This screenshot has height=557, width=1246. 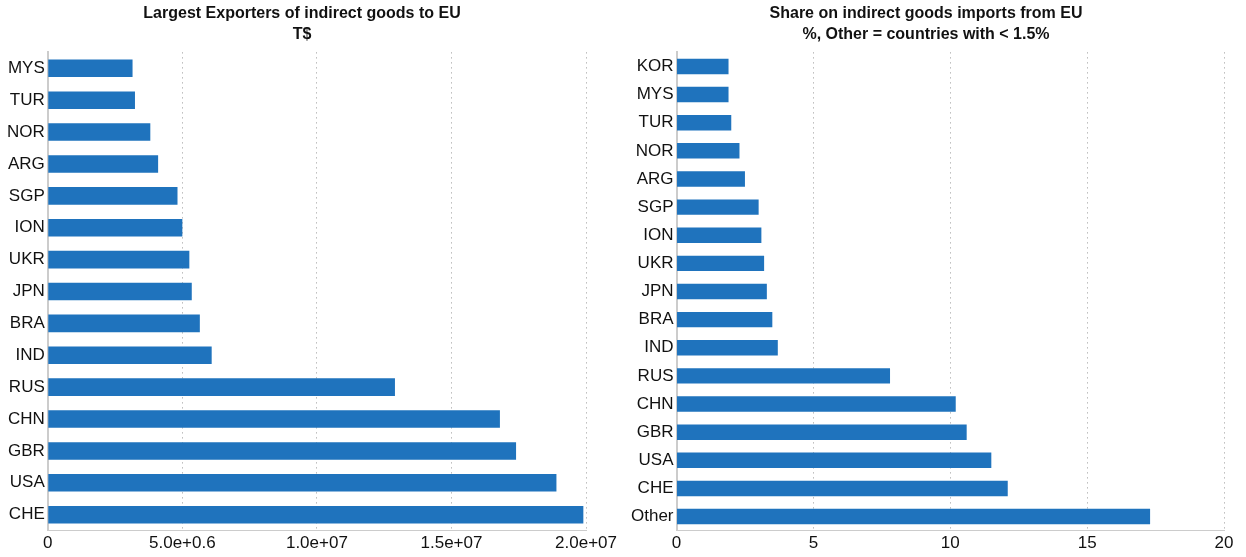 I want to click on x-tick-label: 10, so click(x=950, y=543).